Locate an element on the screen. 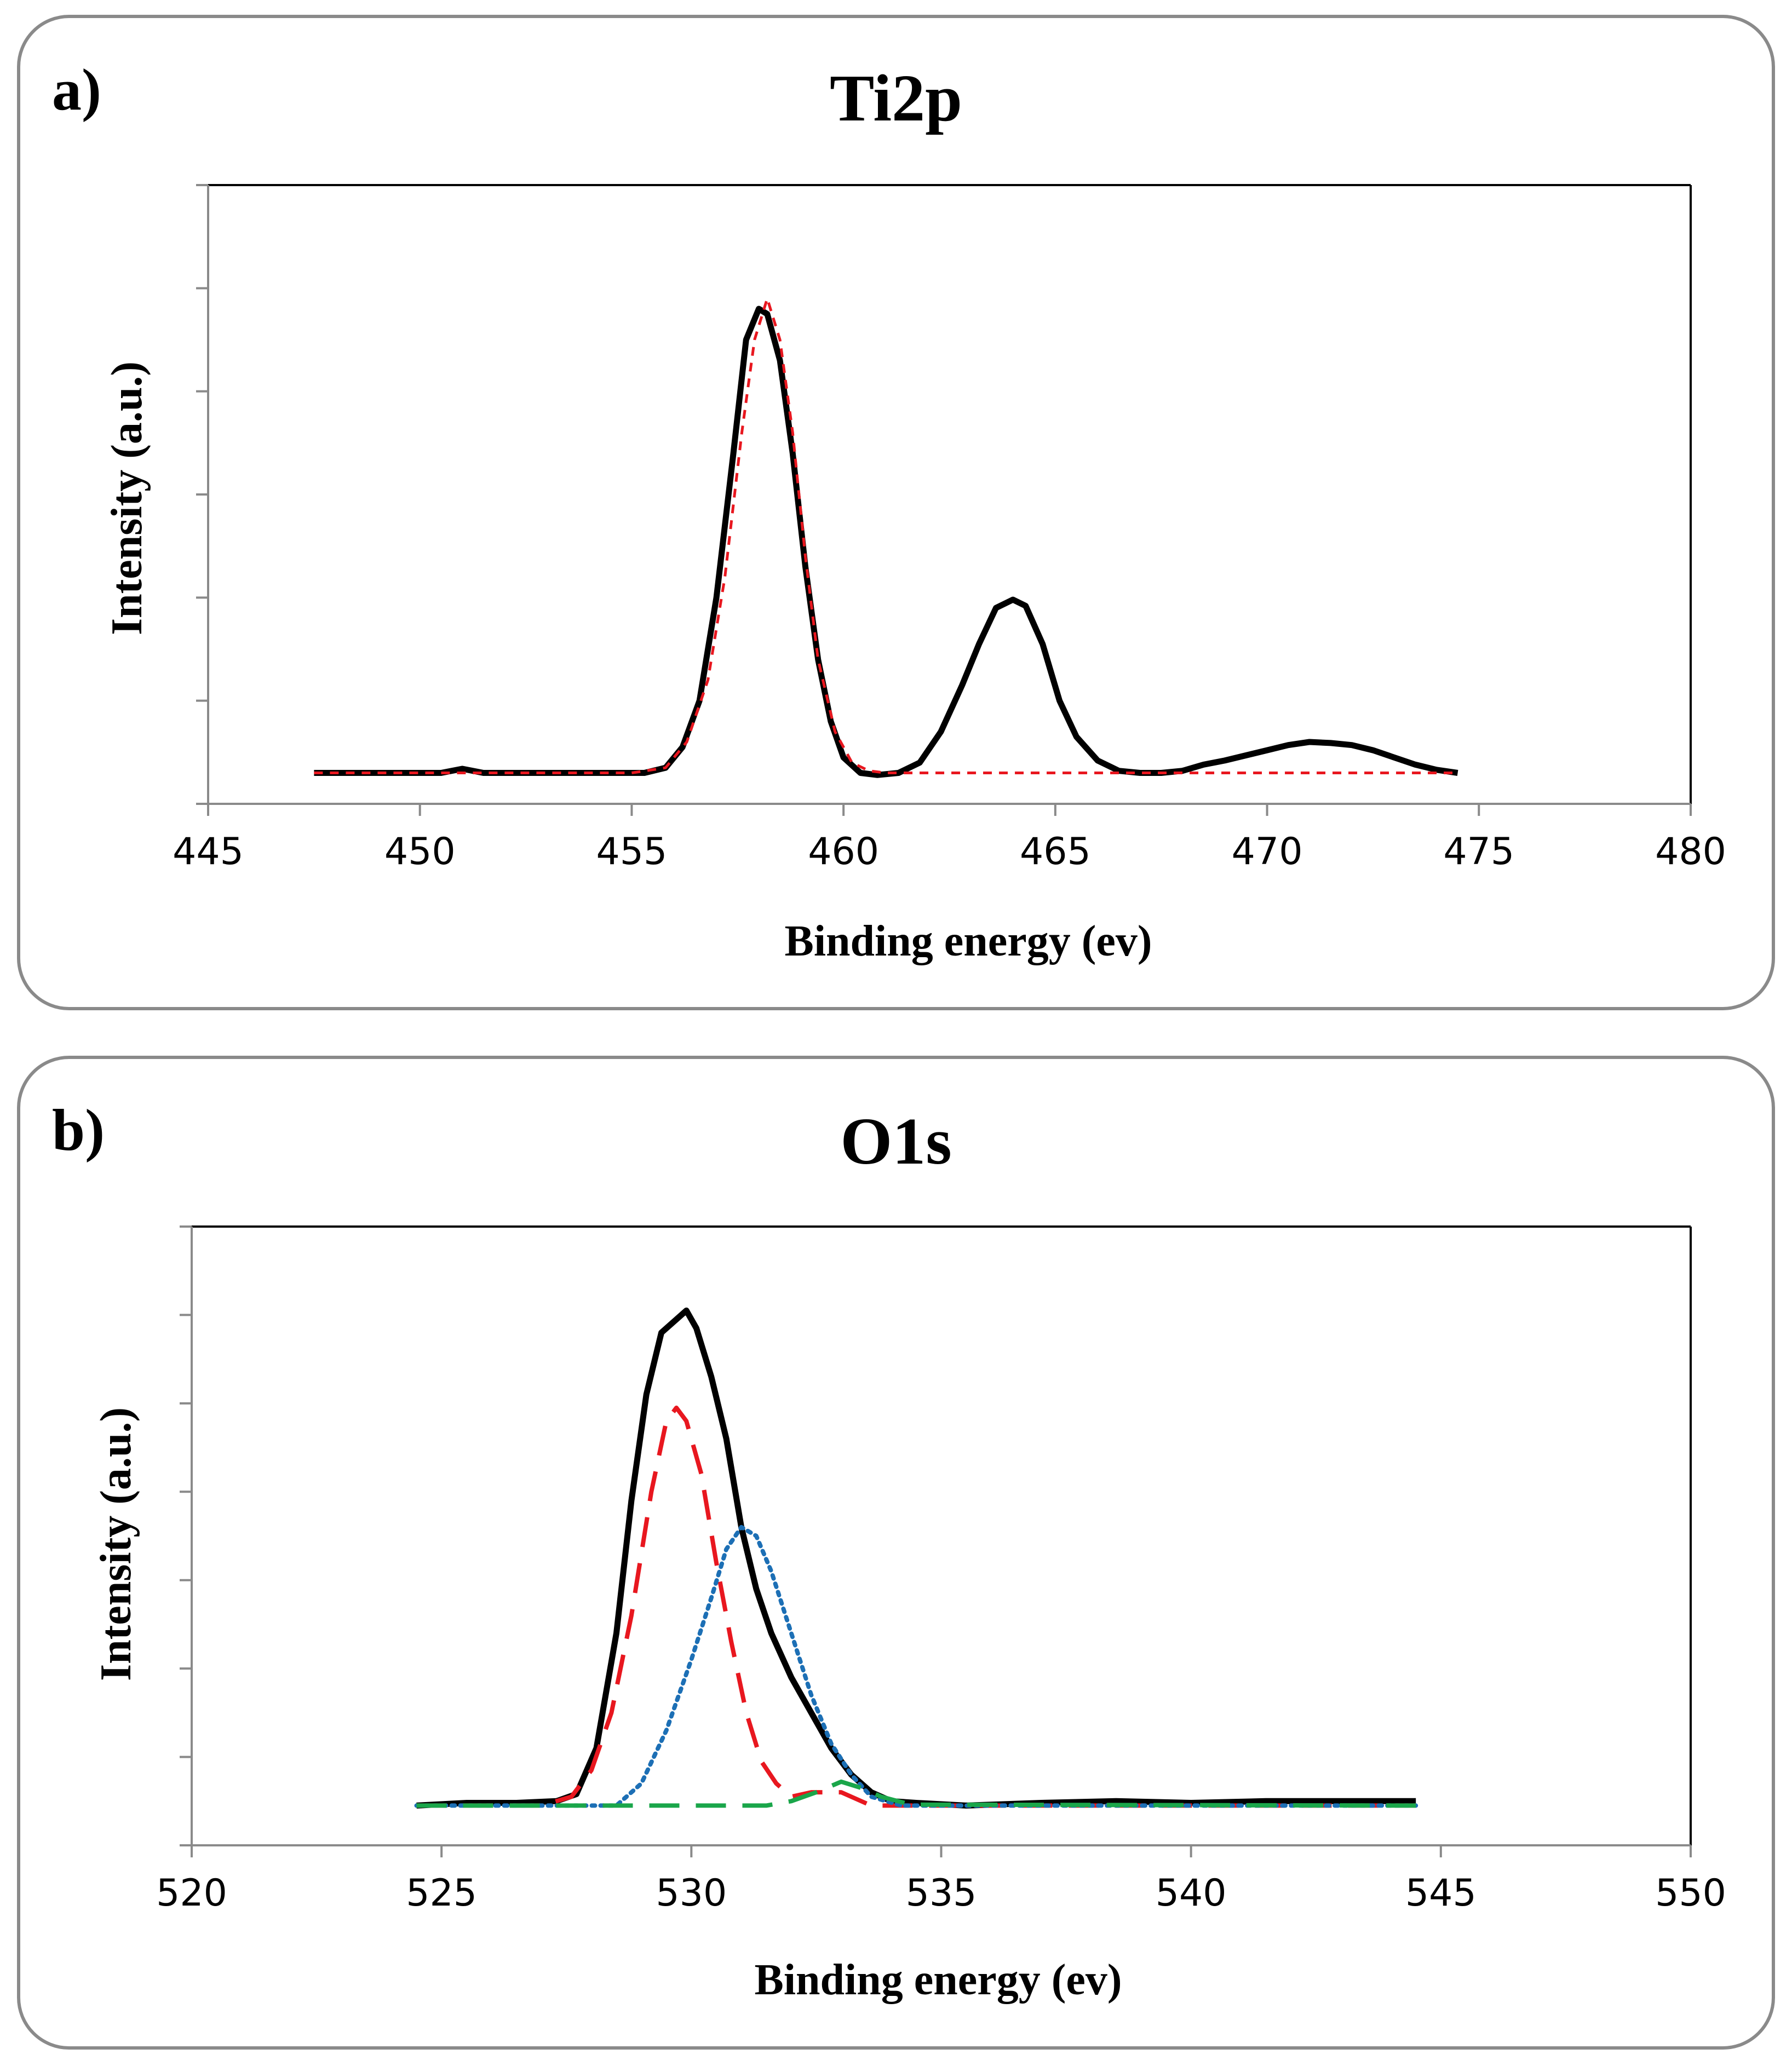 The width and height of the screenshot is (1792, 2066). x-tick-label: 460 is located at coordinates (843, 851).